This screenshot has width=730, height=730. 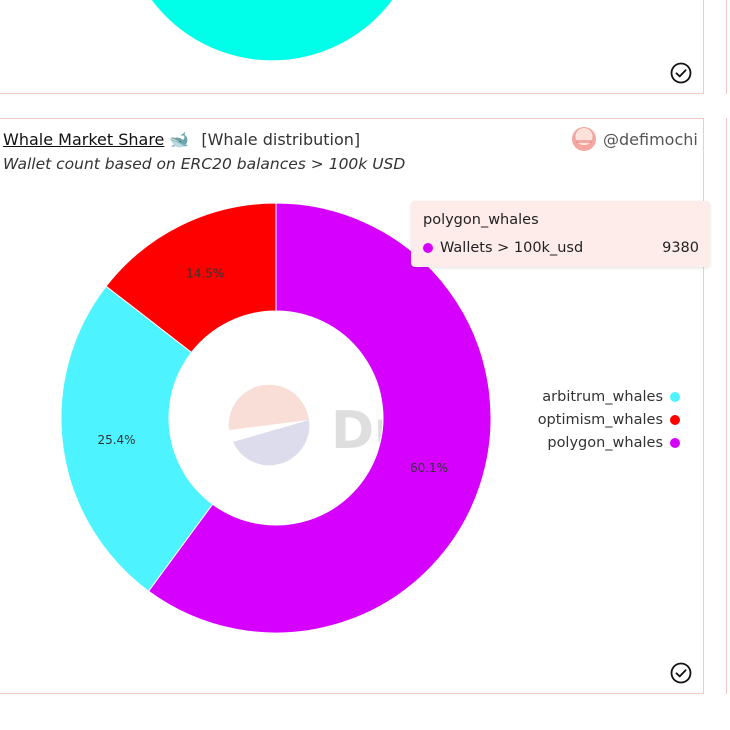 I want to click on slice-label-optimism: 14.5%, so click(x=205, y=273).